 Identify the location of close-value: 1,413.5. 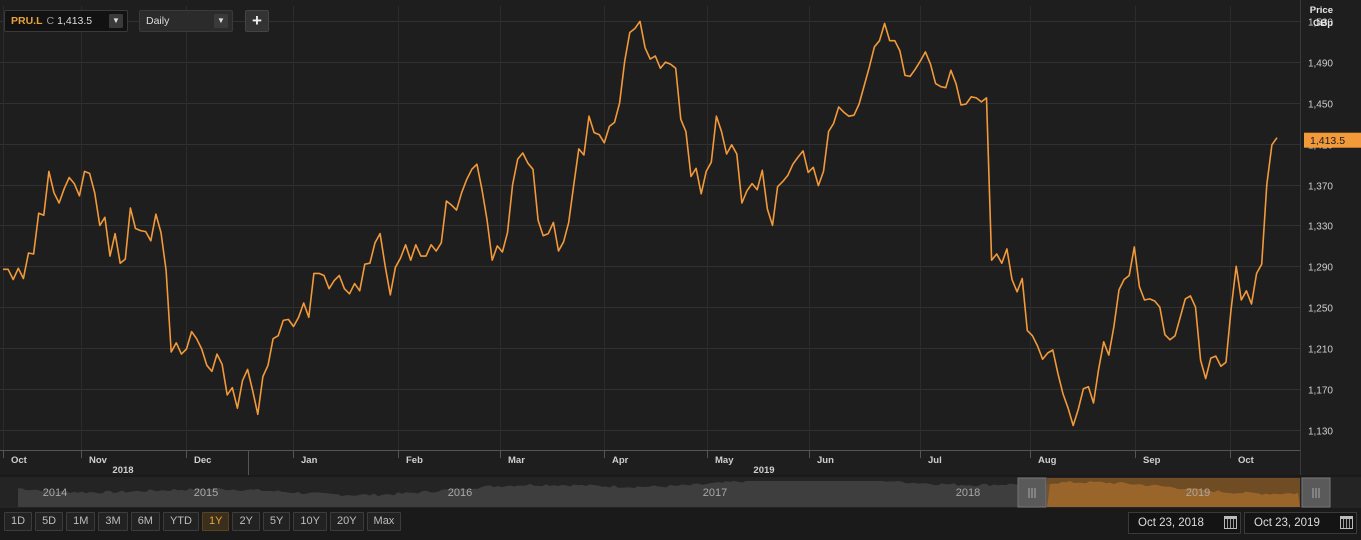
(75, 21).